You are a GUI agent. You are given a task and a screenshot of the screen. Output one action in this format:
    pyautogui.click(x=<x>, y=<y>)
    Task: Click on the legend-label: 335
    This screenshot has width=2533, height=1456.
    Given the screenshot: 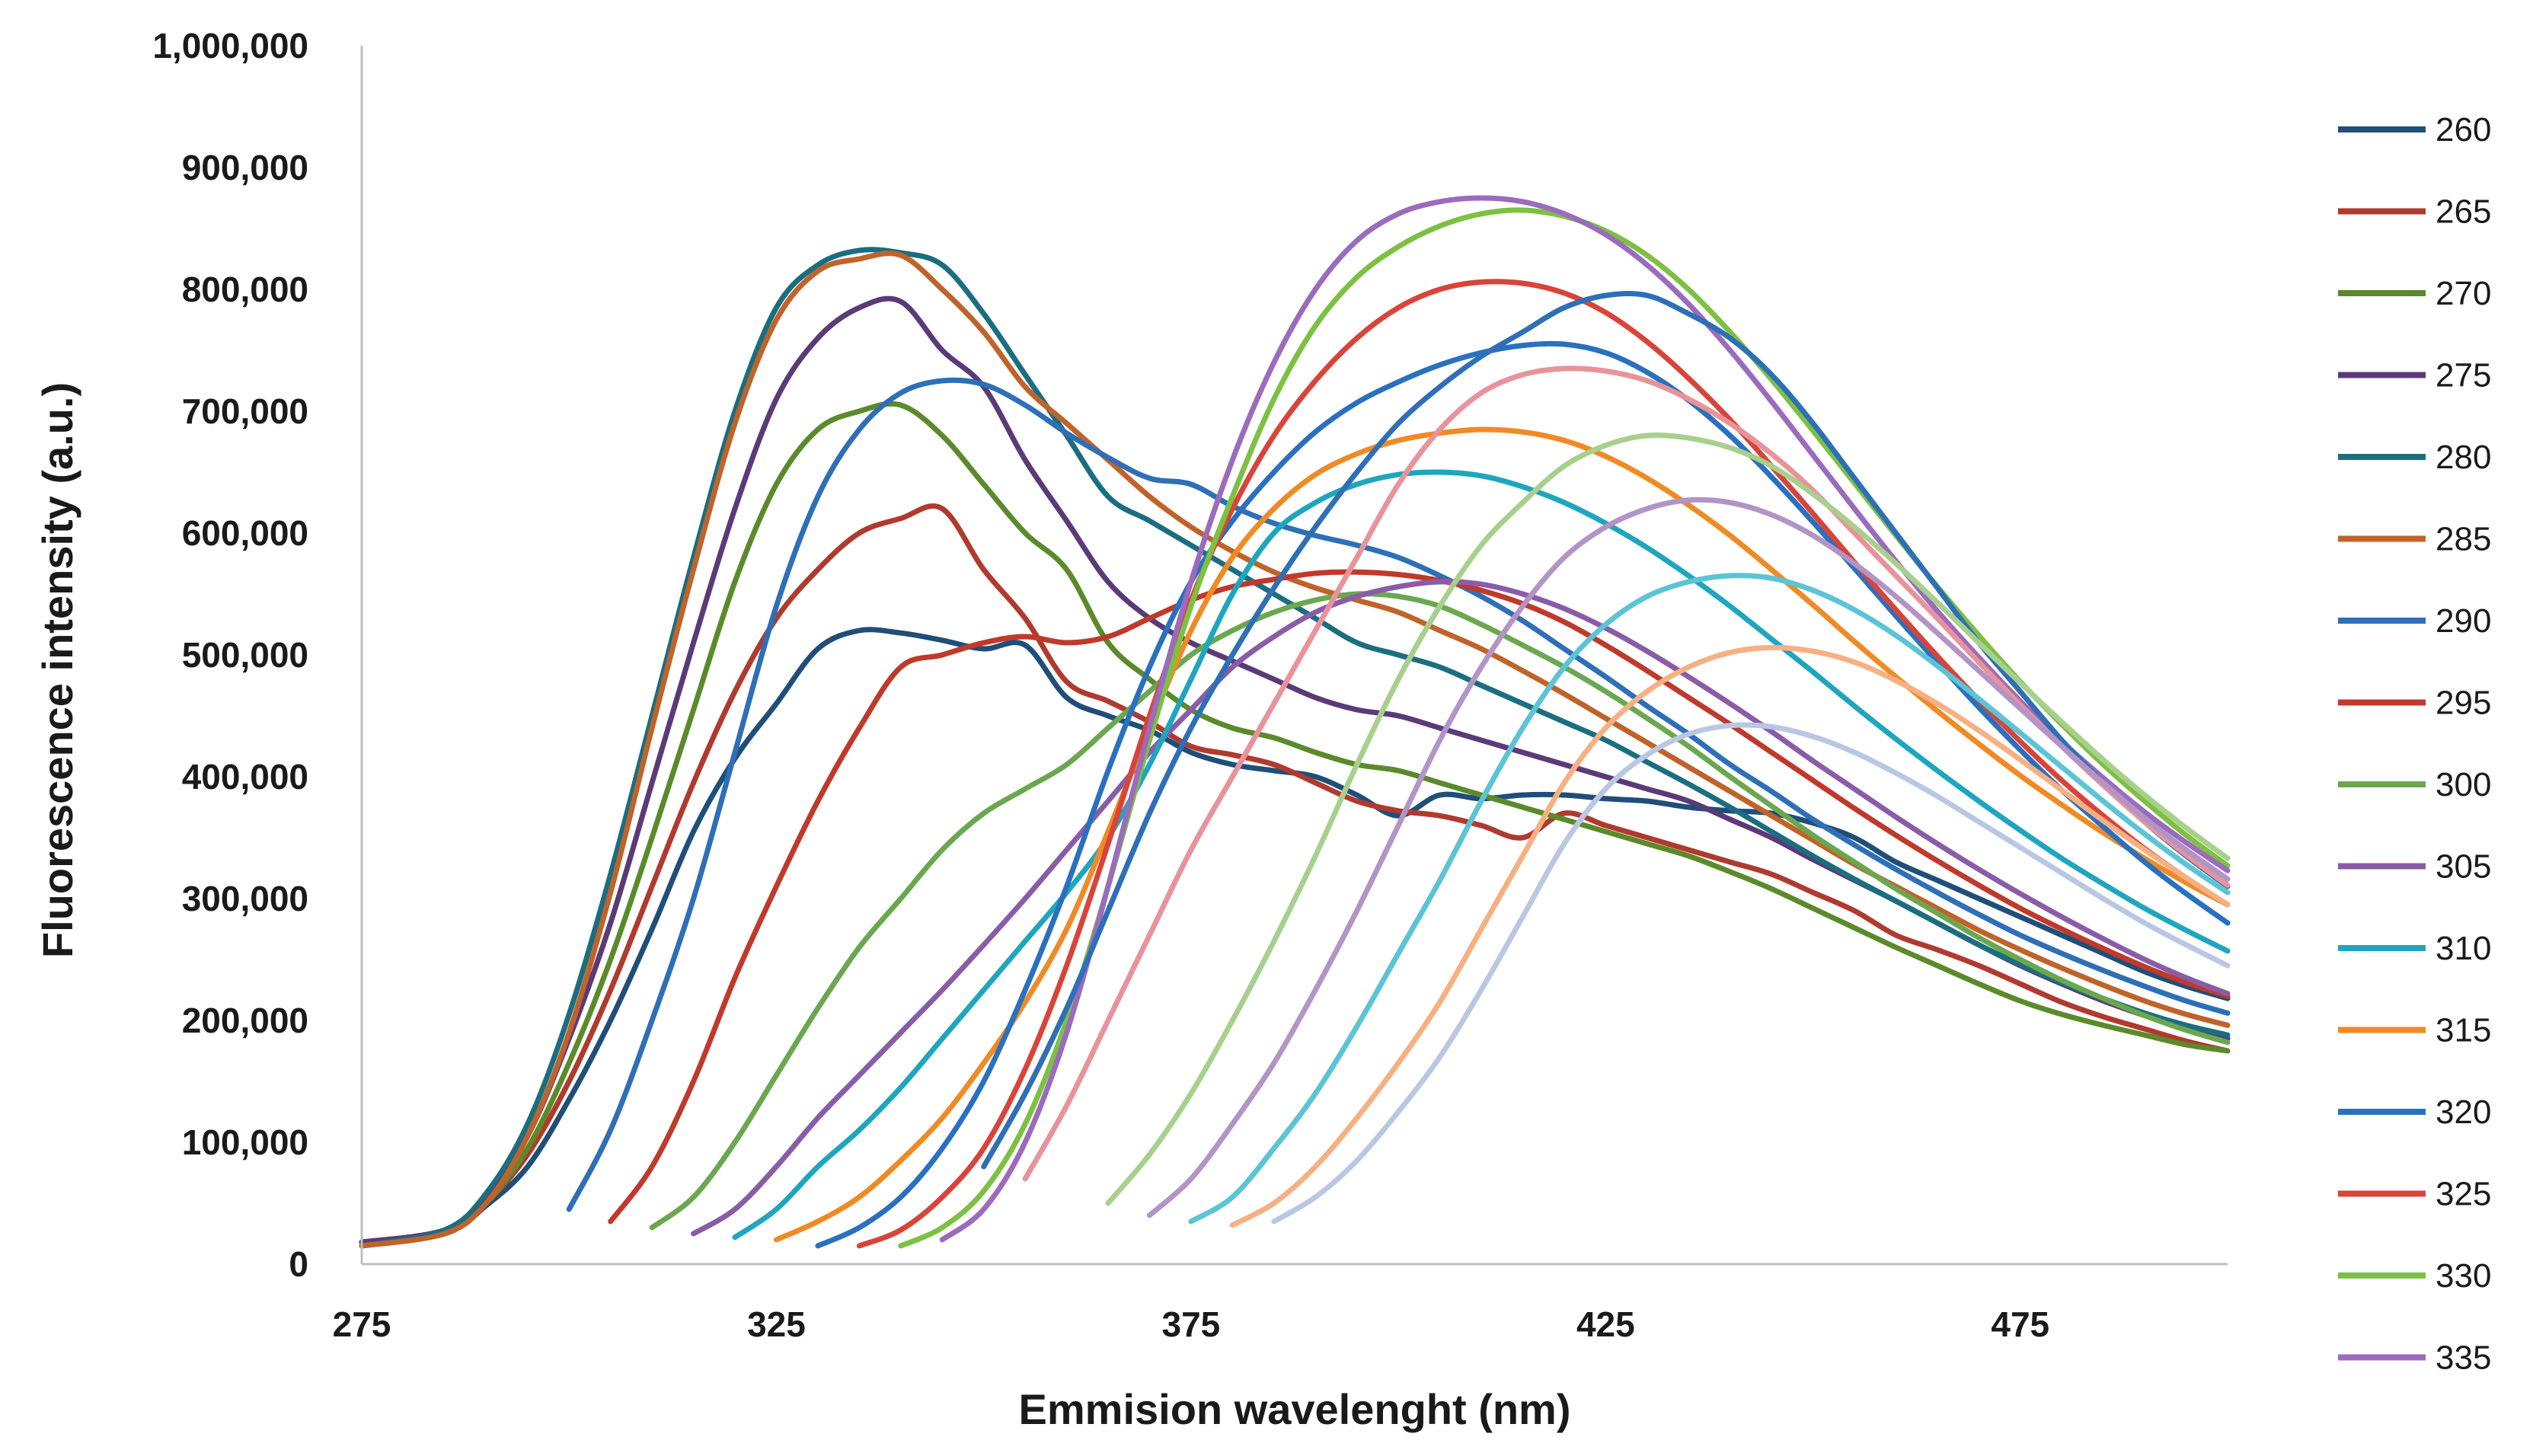 What is the action you would take?
    pyautogui.click(x=2463, y=1358)
    